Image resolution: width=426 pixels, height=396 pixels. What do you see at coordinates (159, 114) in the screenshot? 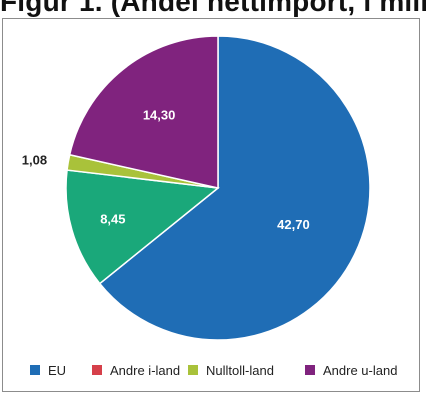
I see `pie-label-andre-u: 14,30` at bounding box center [159, 114].